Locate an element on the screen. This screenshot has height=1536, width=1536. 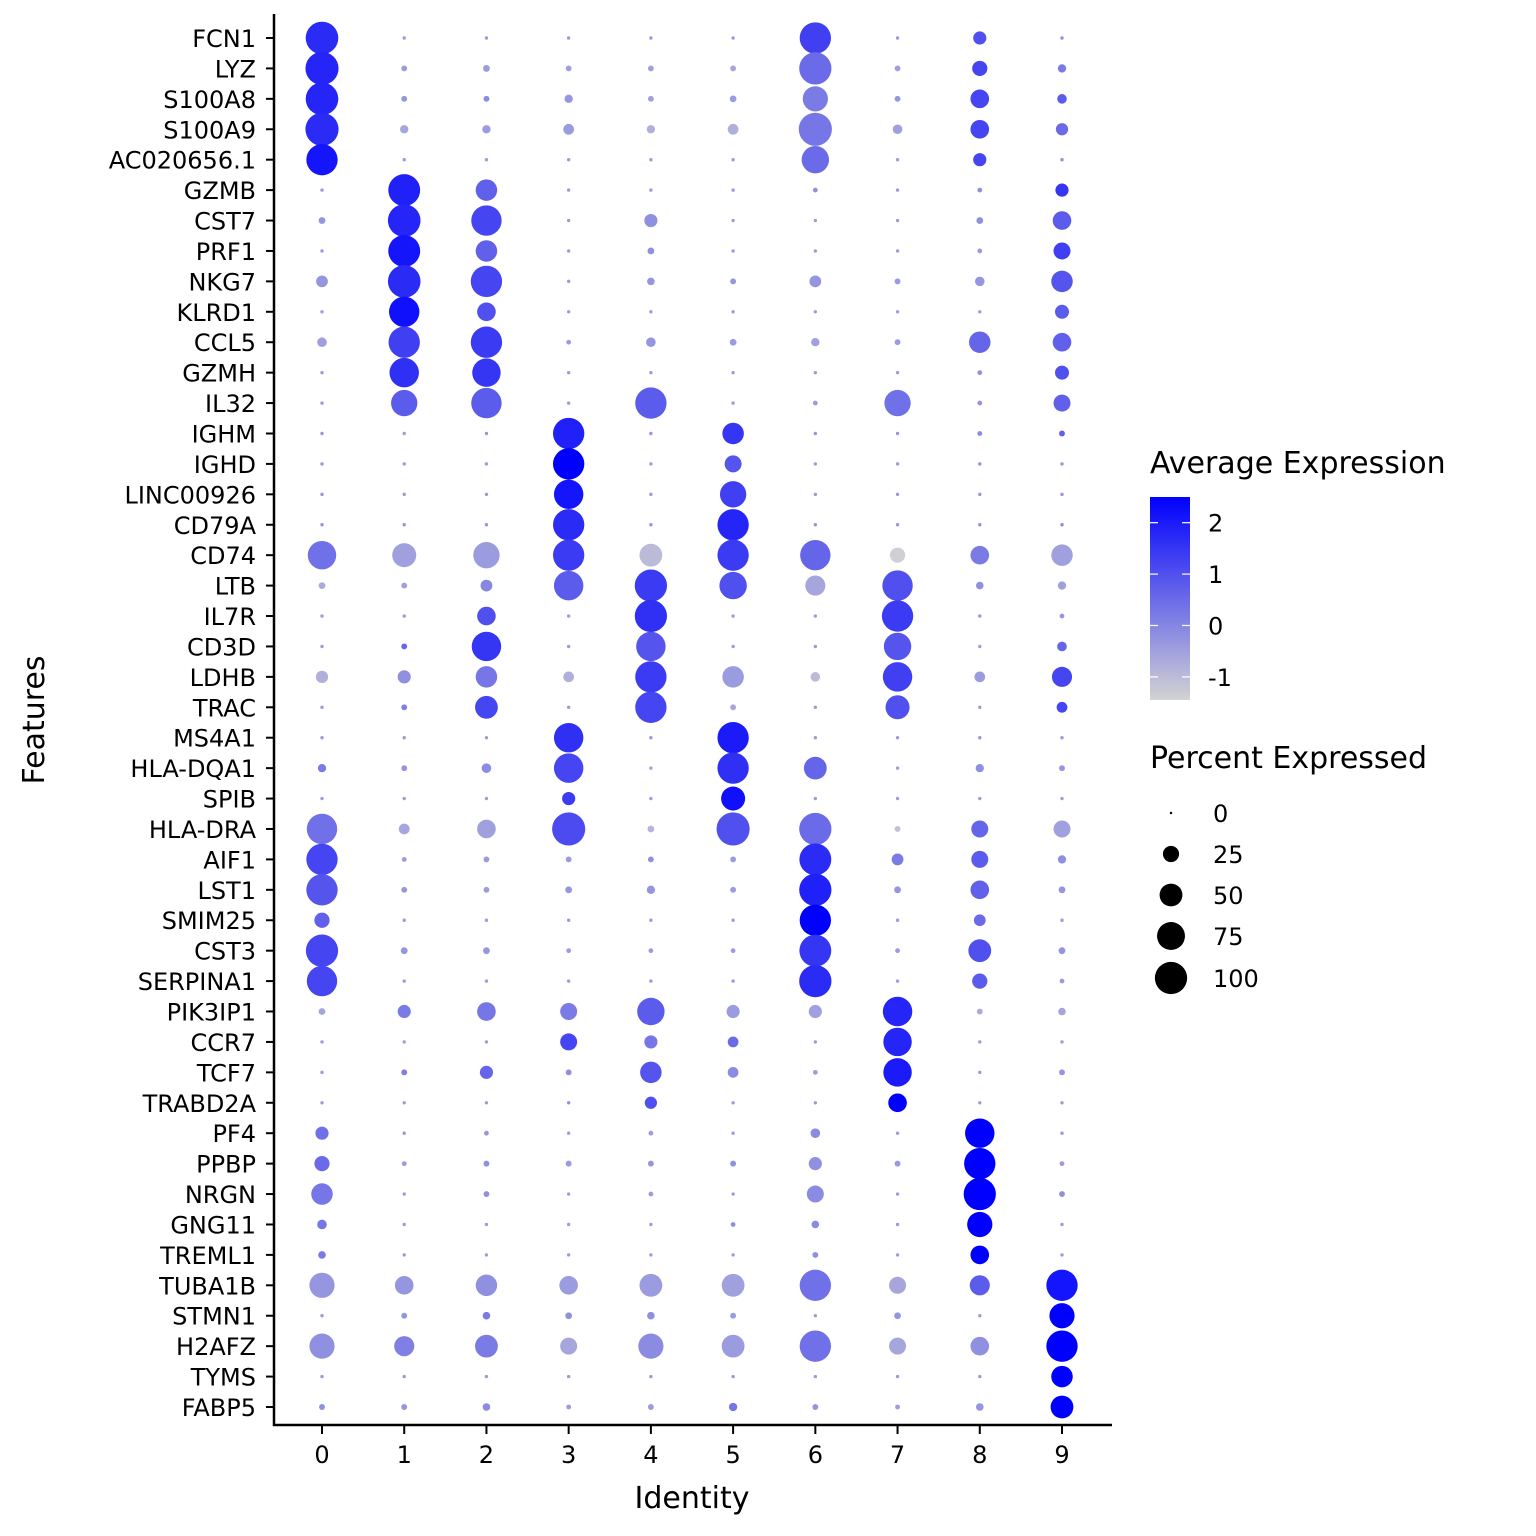
y-tick-label: AIF1 is located at coordinates (229, 860).